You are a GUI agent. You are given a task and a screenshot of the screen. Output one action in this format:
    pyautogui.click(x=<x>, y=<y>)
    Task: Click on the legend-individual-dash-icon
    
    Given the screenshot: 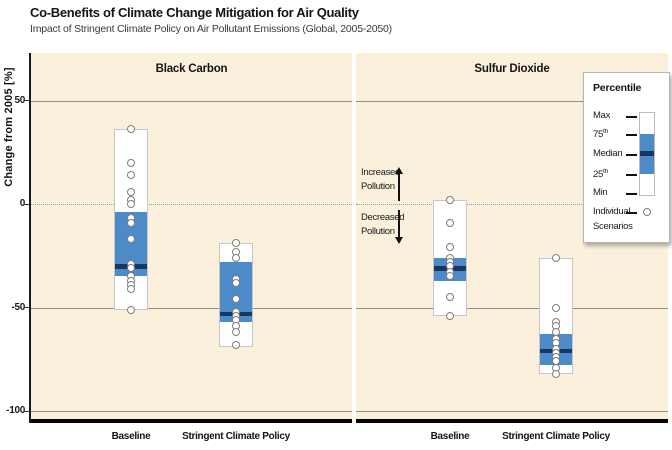 What is the action you would take?
    pyautogui.click(x=631, y=213)
    